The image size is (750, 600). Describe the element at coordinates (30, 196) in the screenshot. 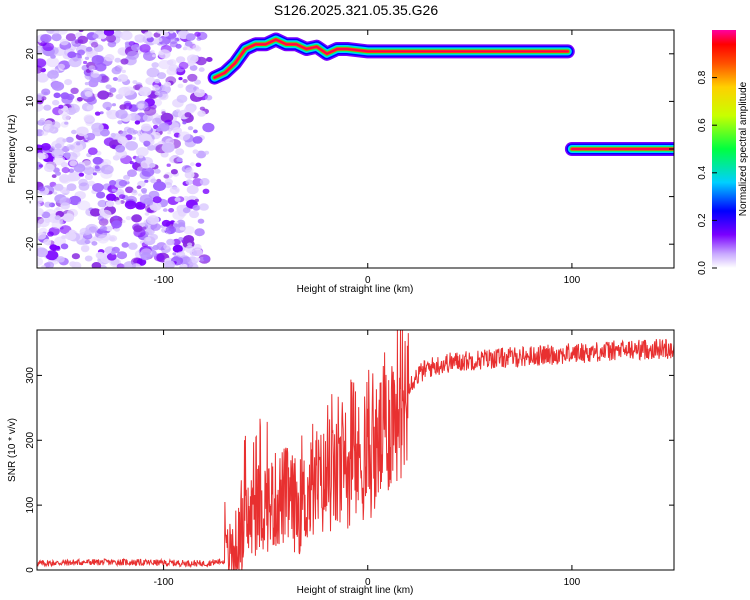

I see `y-tick-label: -10` at that location.